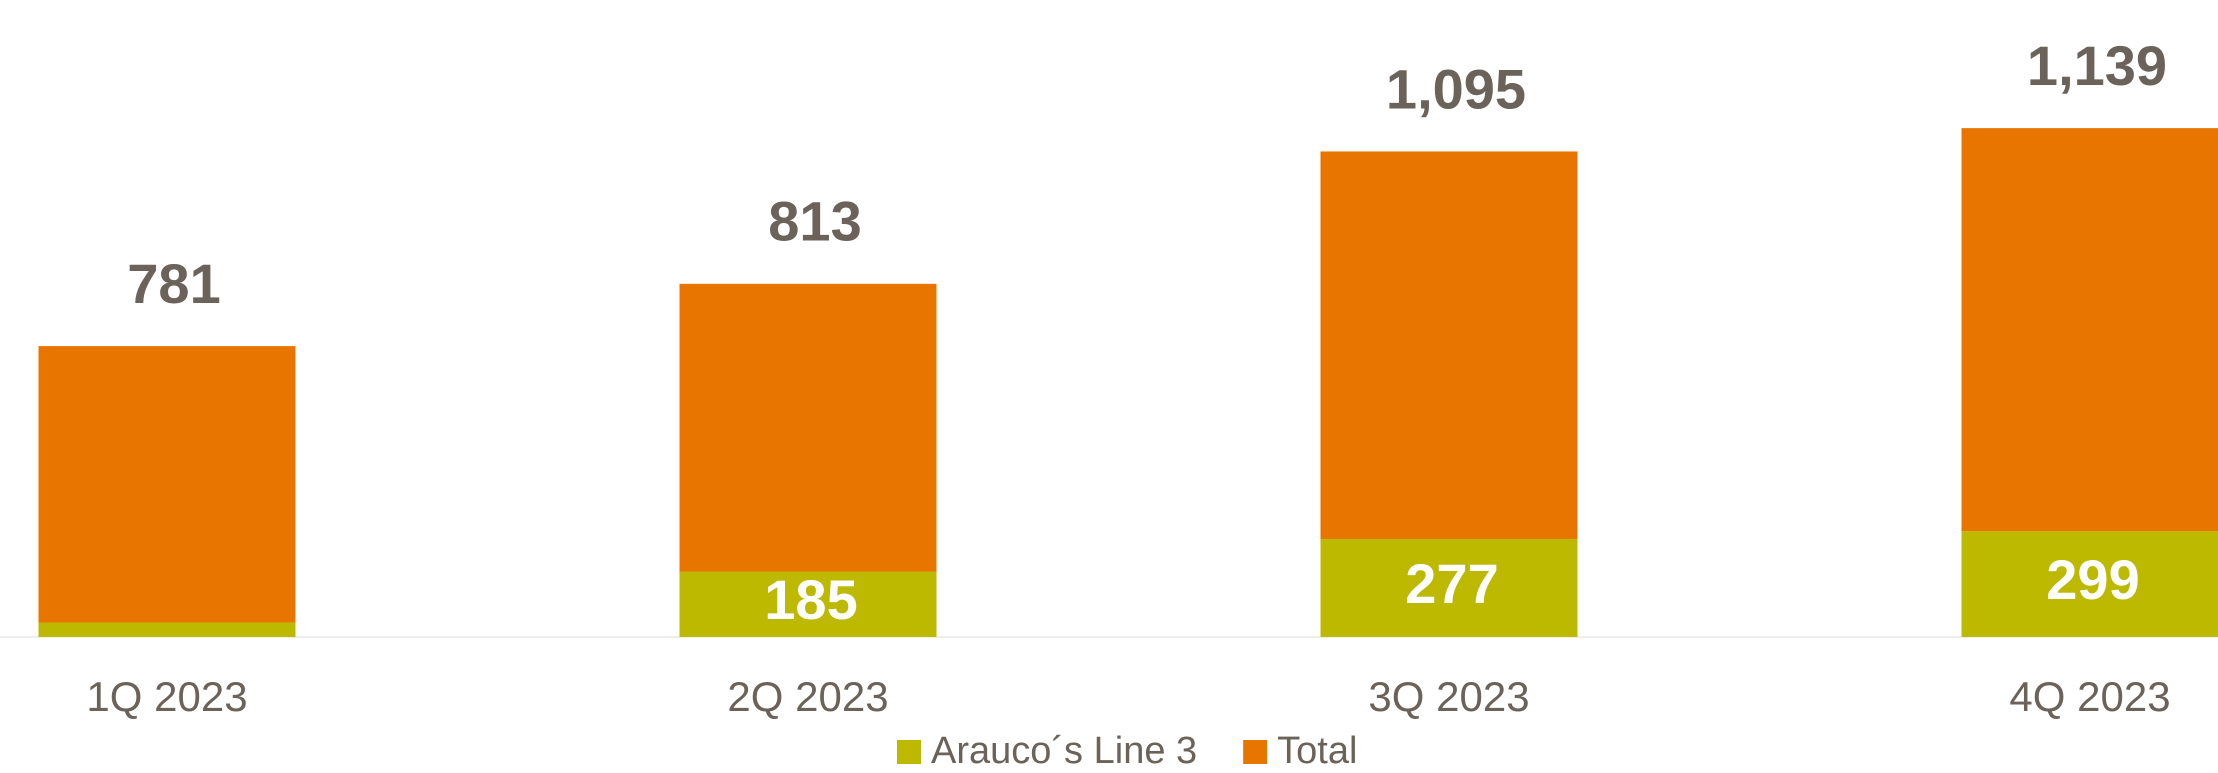 The width and height of the screenshot is (2218, 773). What do you see at coordinates (814, 221) in the screenshot?
I see `total-label: 813` at bounding box center [814, 221].